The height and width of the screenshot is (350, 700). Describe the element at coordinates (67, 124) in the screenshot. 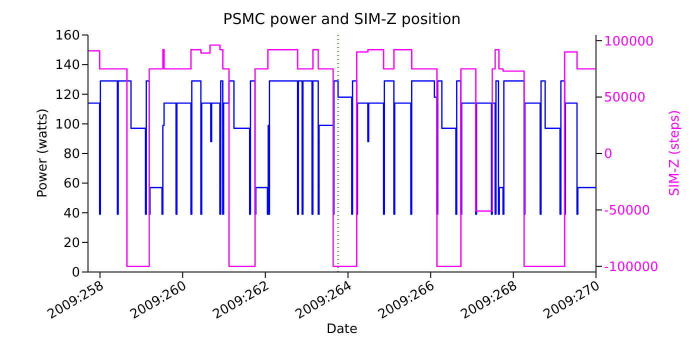

I see `y-tick-label: 100` at that location.